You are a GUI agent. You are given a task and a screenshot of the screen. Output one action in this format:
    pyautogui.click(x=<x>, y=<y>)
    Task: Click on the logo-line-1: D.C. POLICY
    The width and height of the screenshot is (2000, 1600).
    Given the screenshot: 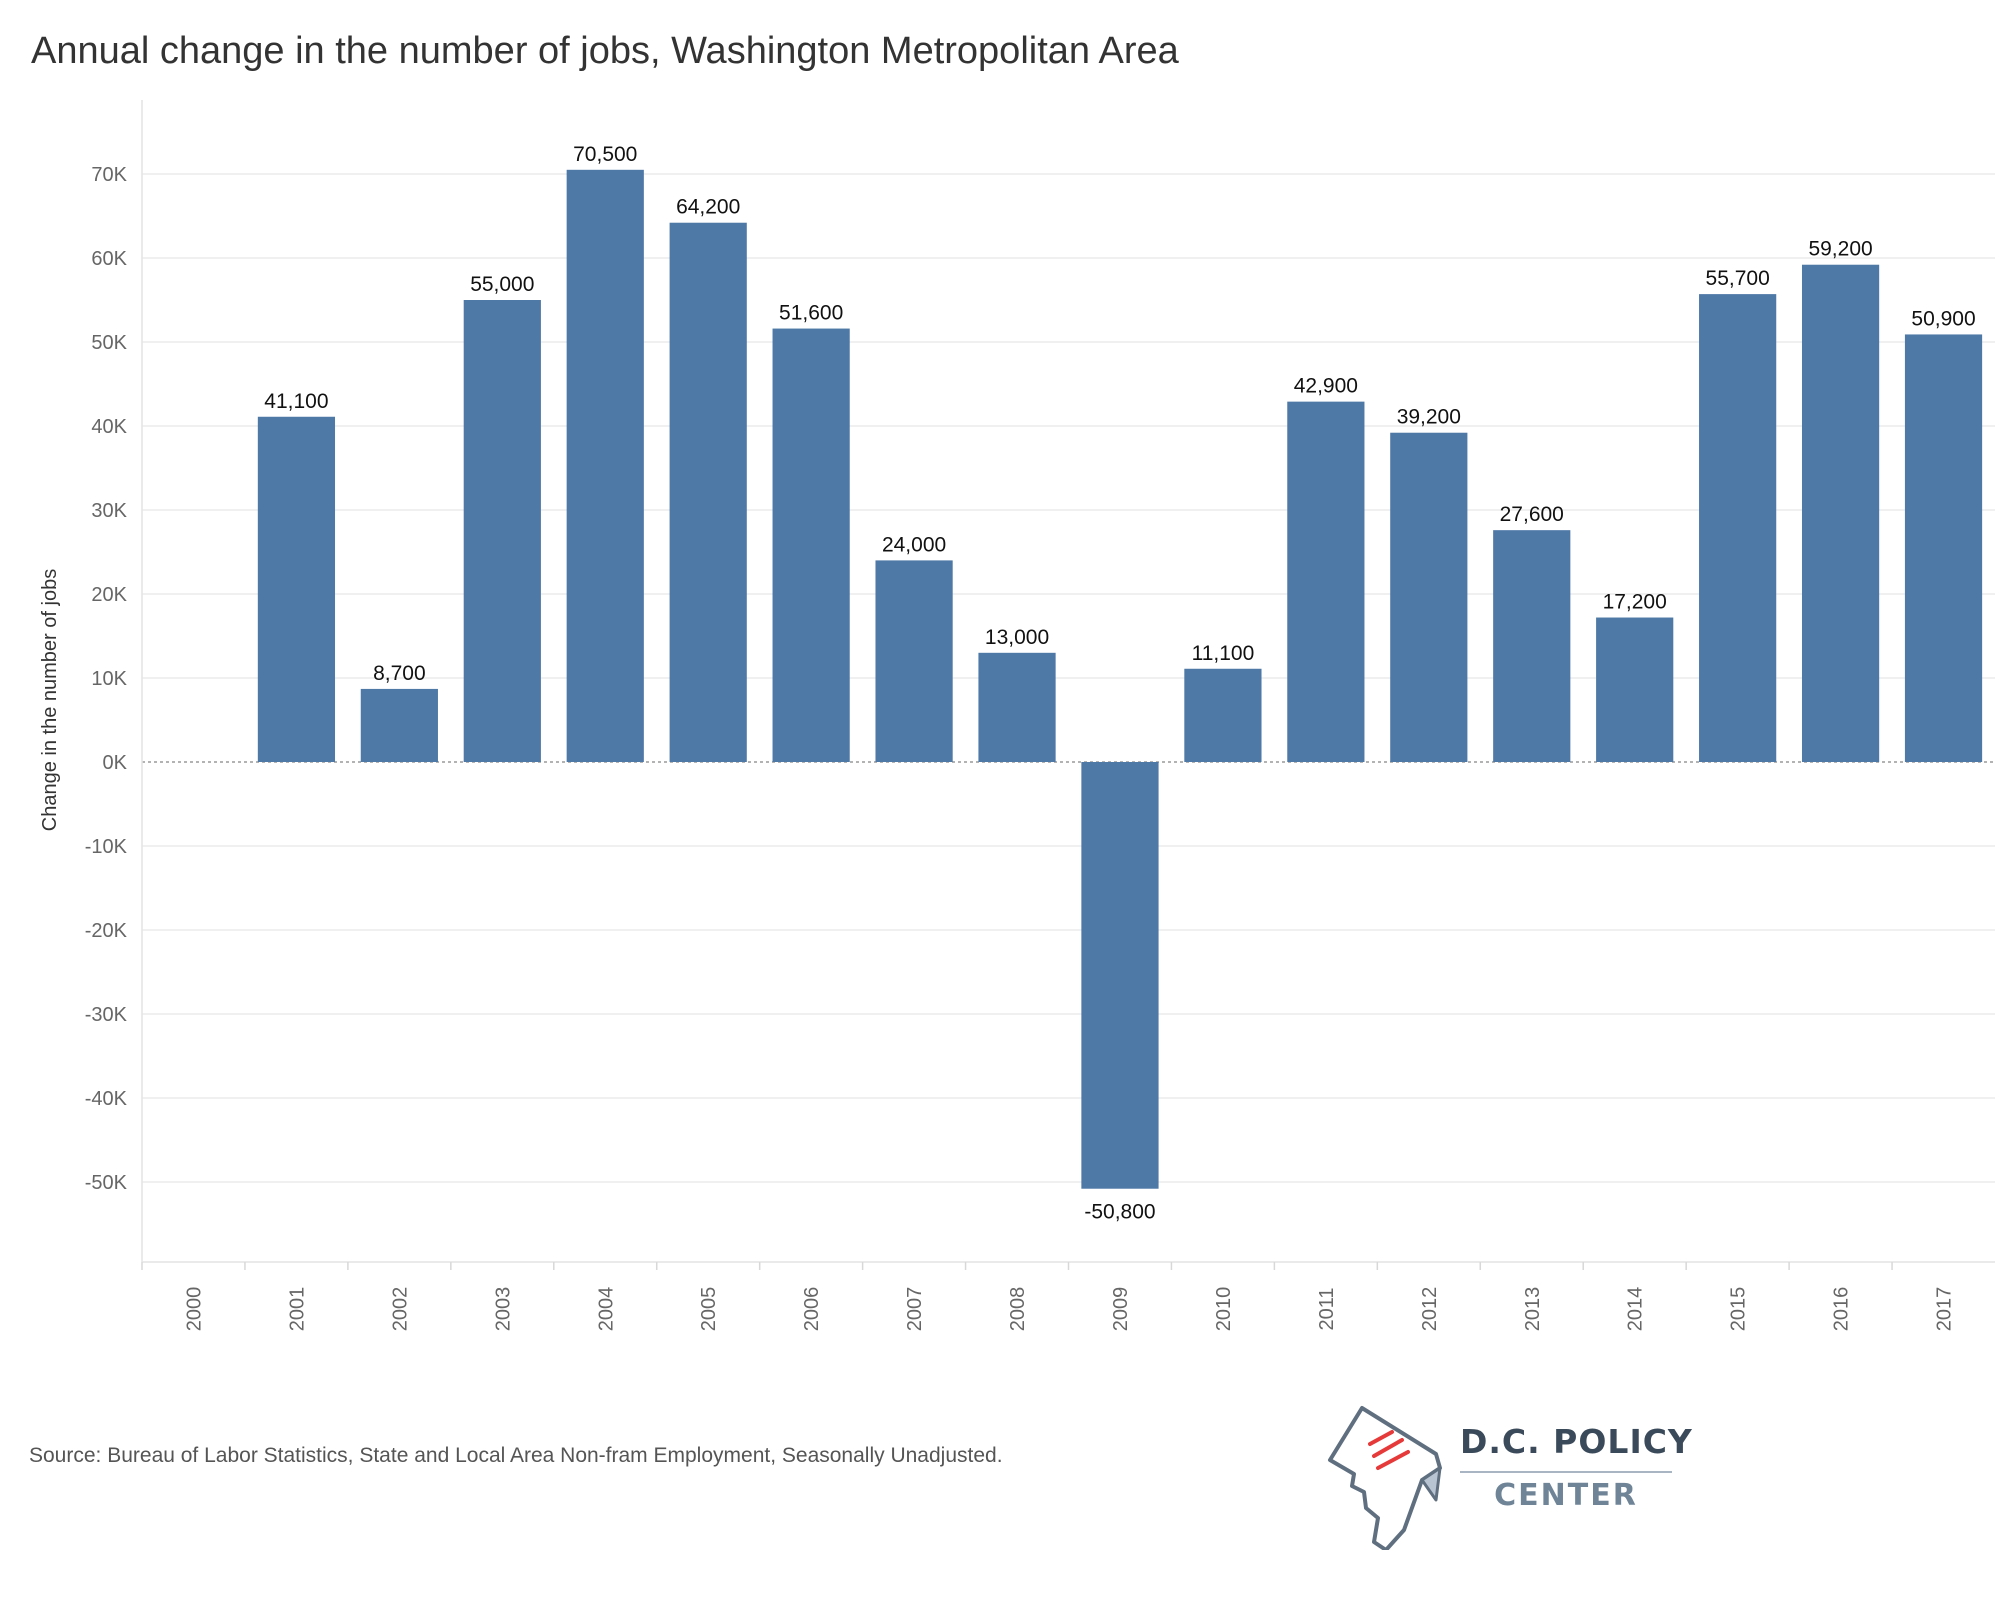 What is the action you would take?
    pyautogui.click(x=1576, y=1441)
    